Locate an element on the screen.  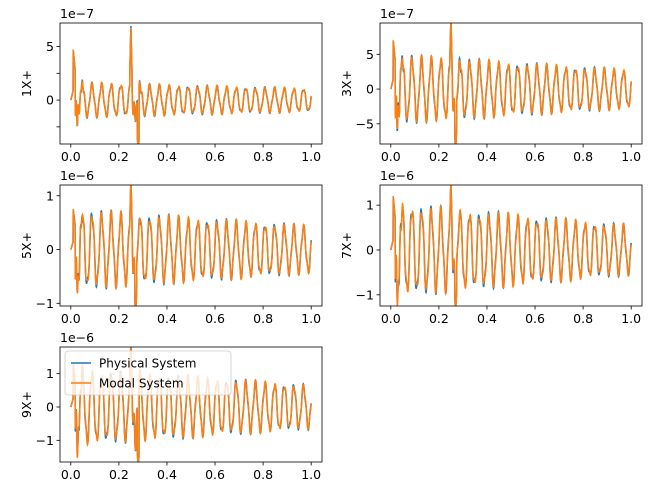
y-tick-label: −5 is located at coordinates (365, 123).